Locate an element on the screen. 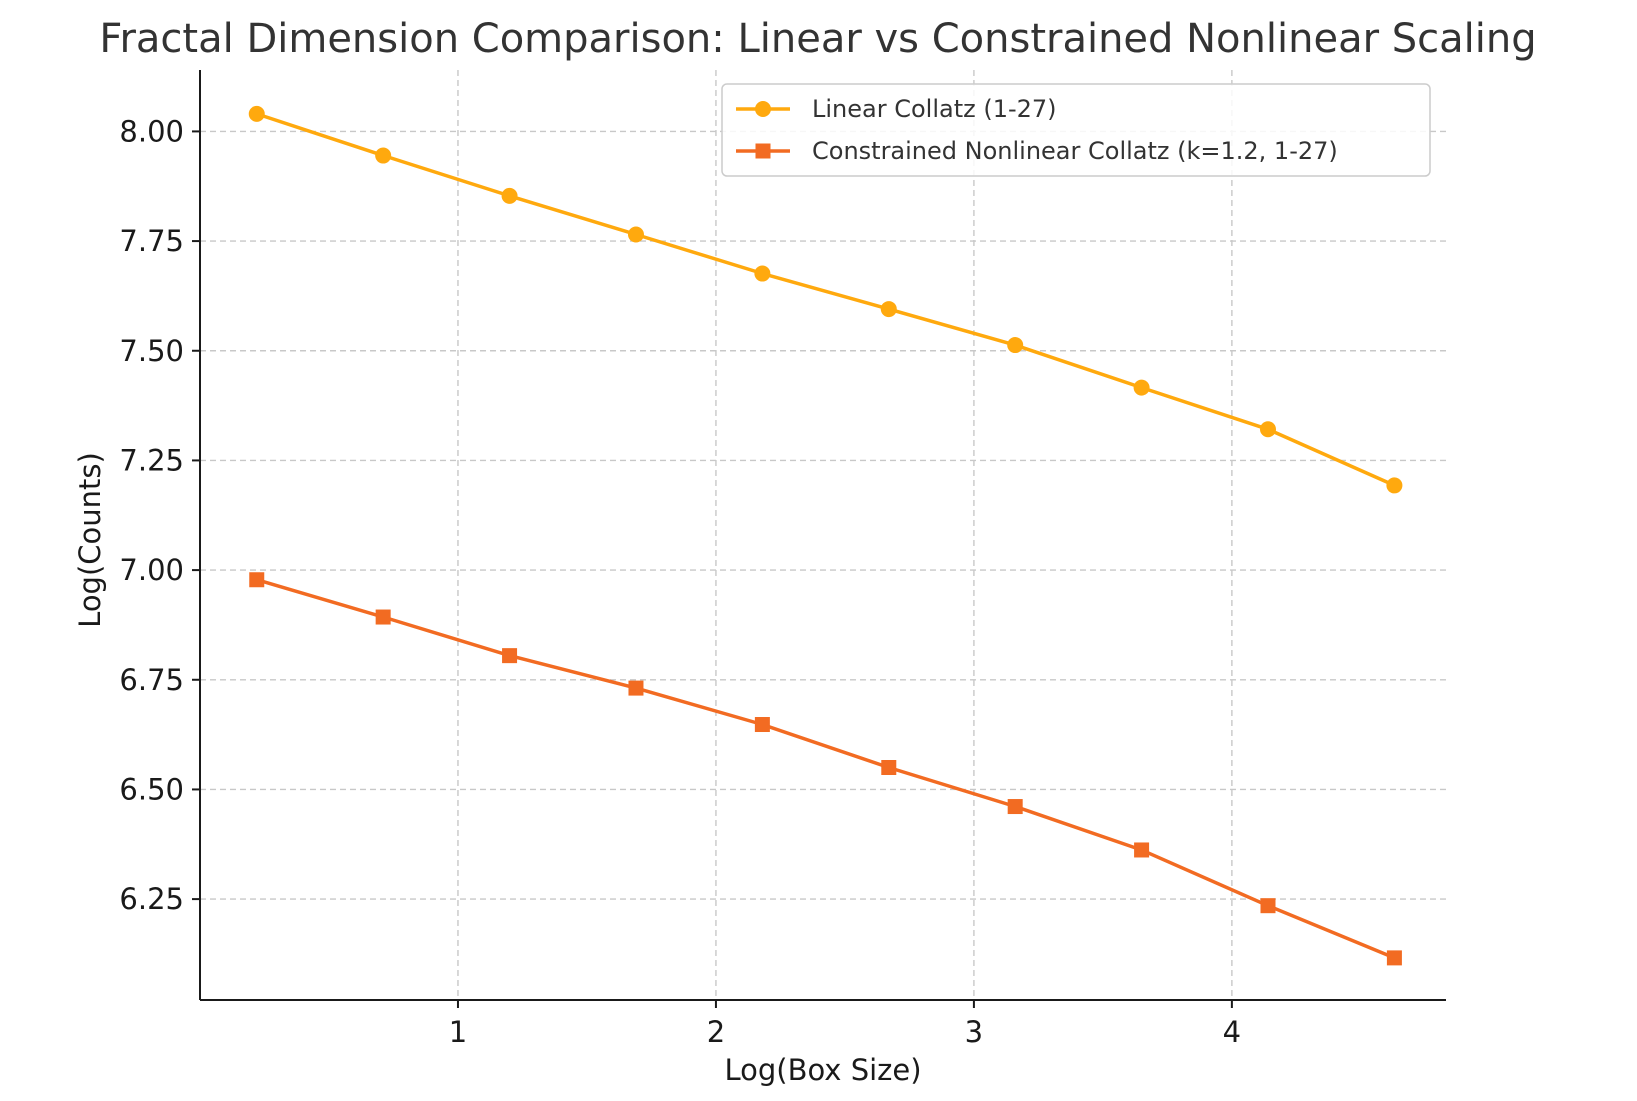  legend-label: Linear Collatz (1-27) is located at coordinates (934, 109).